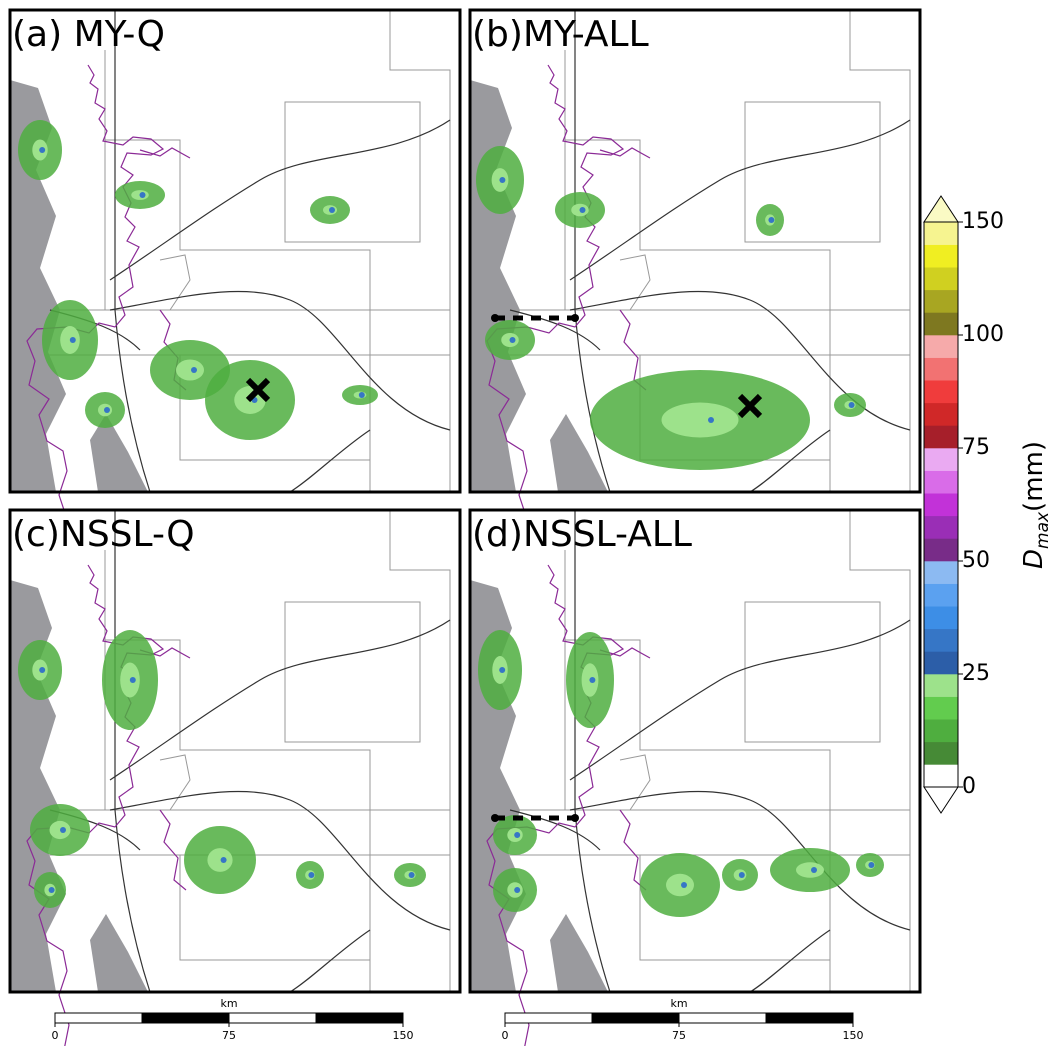 Image resolution: width=1052 pixels, height=1046 pixels. Describe the element at coordinates (976, 673) in the screenshot. I see `colorbar-tick-label: 25` at that location.